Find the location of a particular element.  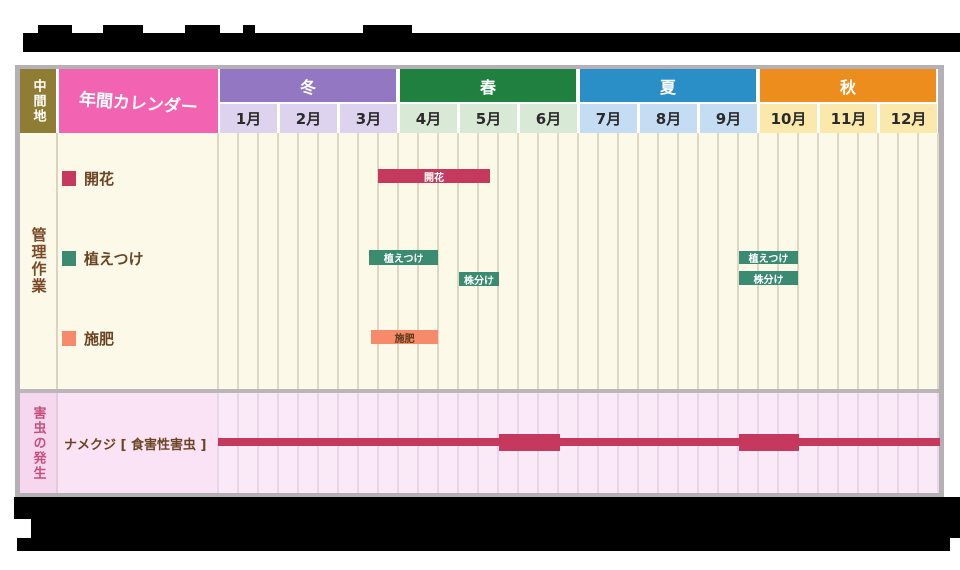

season-header-1: 冬 is located at coordinates (308, 85).